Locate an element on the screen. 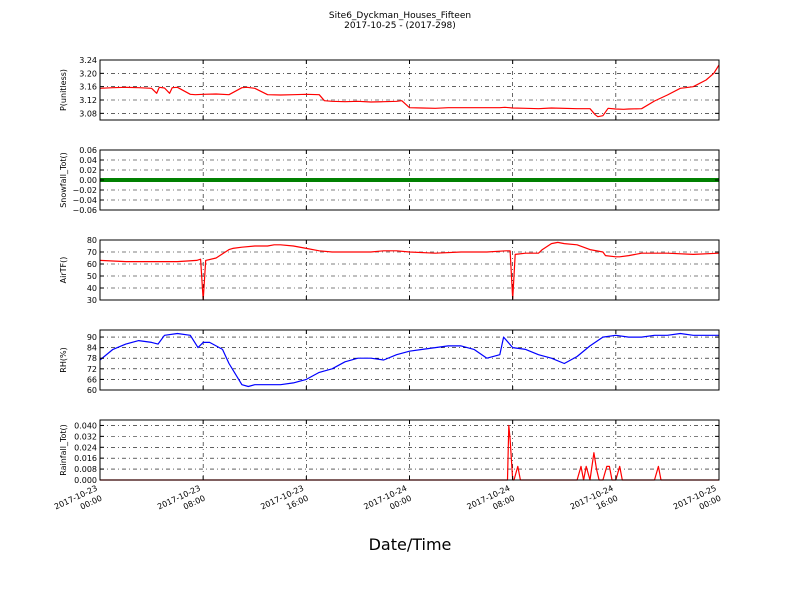  y-tick-label: 3.20 is located at coordinates (88, 73).